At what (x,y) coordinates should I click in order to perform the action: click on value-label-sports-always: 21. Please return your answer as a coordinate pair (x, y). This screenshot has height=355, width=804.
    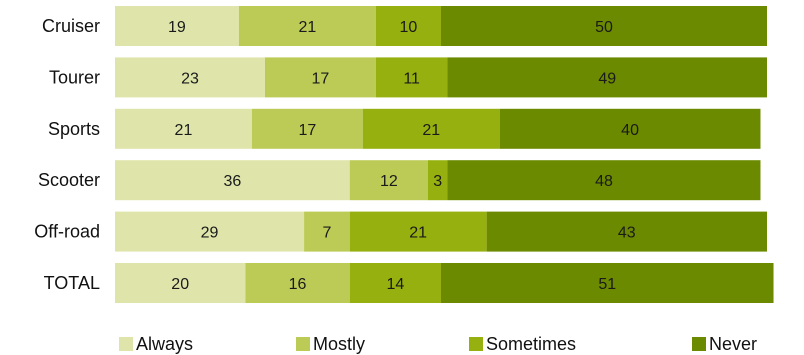
    Looking at the image, I should click on (184, 130).